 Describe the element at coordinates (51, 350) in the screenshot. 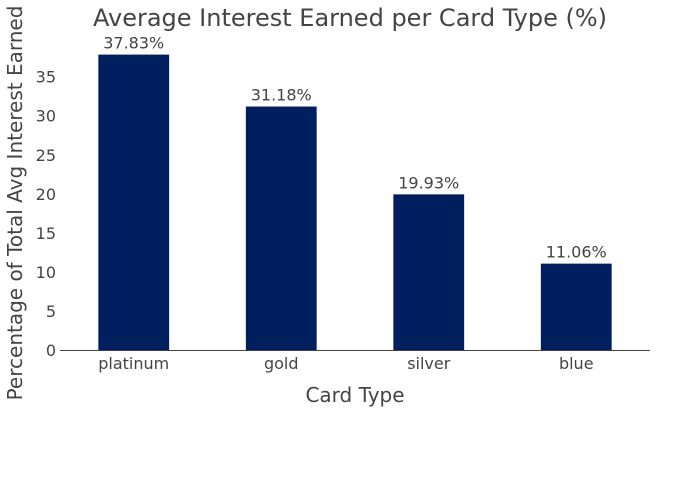

I see `y-tick-label-0: 0` at that location.